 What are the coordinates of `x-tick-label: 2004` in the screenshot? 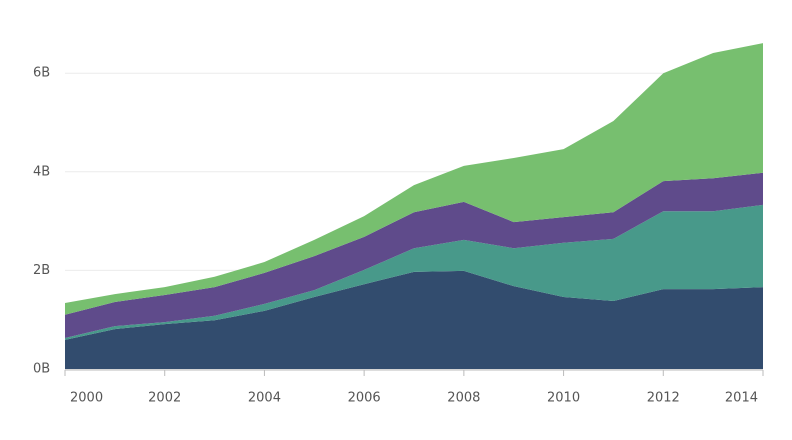 It's located at (264, 398).